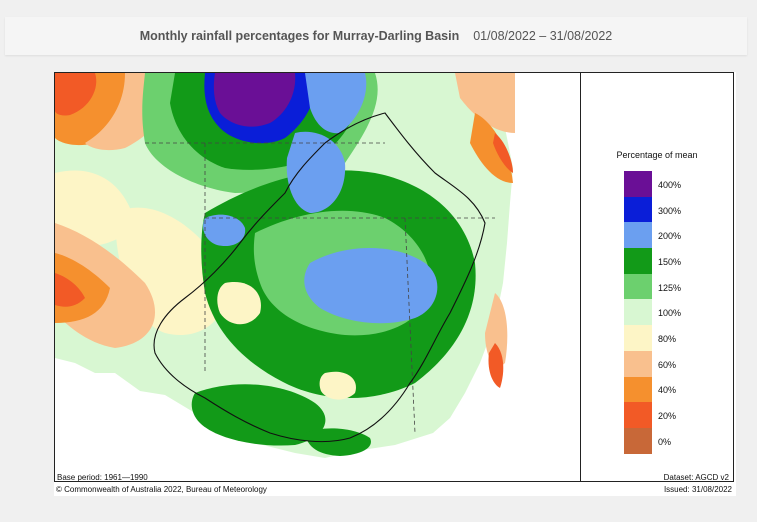 The height and width of the screenshot is (522, 757). Describe the element at coordinates (667, 364) in the screenshot. I see `legend-label: 60%` at that location.